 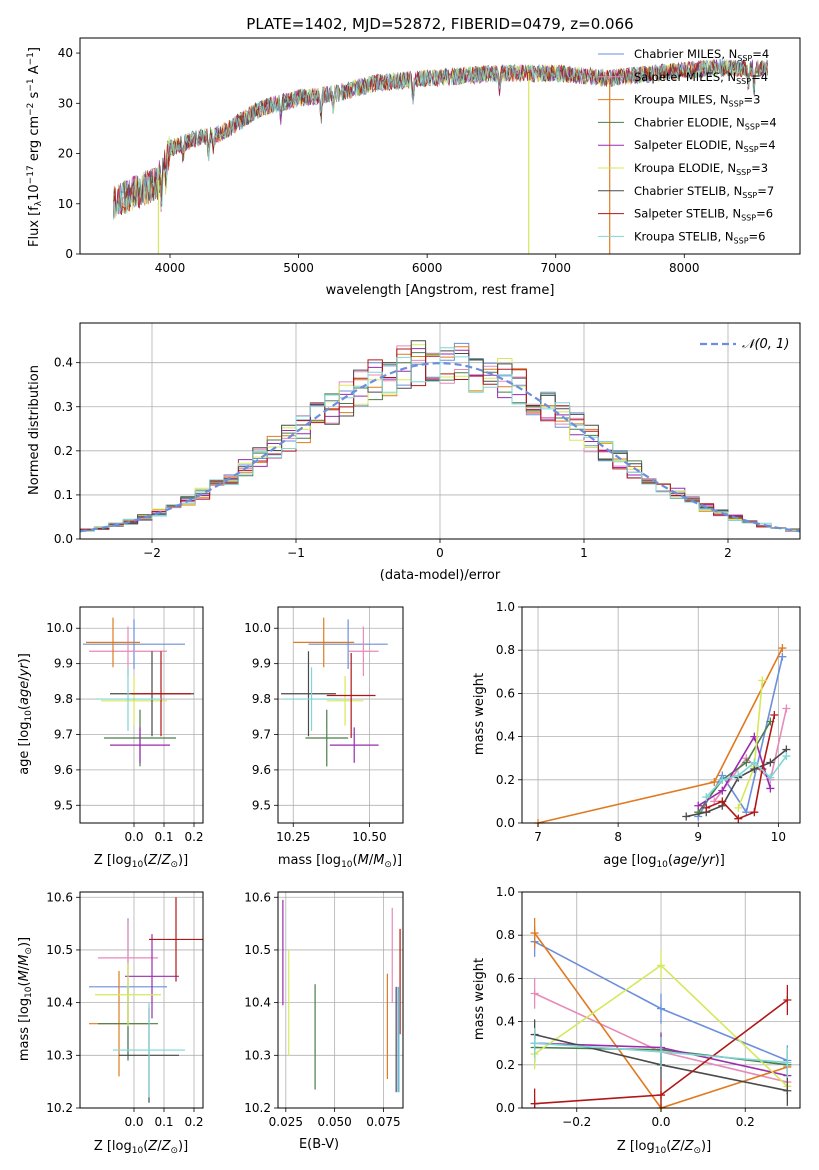 What do you see at coordinates (686, 816) in the screenshot?
I see `weight-marker-chabrier-stelib` at bounding box center [686, 816].